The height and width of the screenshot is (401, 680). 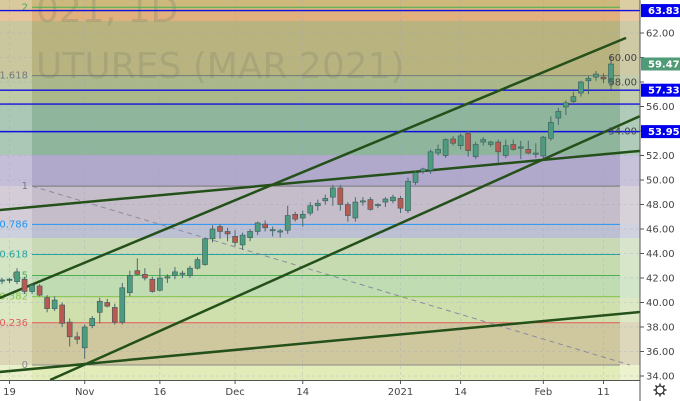 I want to click on price-tick-label: 50.00, so click(x=660, y=181).